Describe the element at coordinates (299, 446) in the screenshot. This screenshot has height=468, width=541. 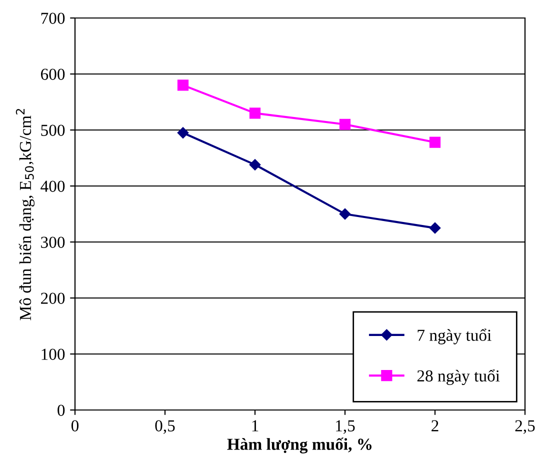
I see `x-axis-title: Hàm lượng muối, %` at that location.